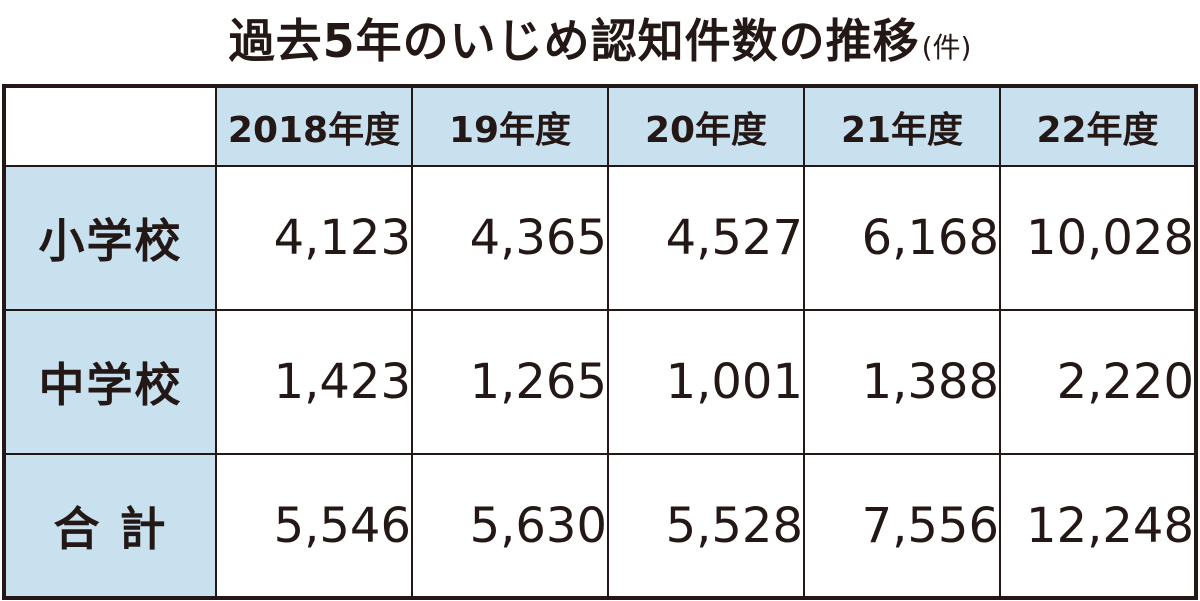  I want to click on table-cell: 12,248, so click(1098, 526).